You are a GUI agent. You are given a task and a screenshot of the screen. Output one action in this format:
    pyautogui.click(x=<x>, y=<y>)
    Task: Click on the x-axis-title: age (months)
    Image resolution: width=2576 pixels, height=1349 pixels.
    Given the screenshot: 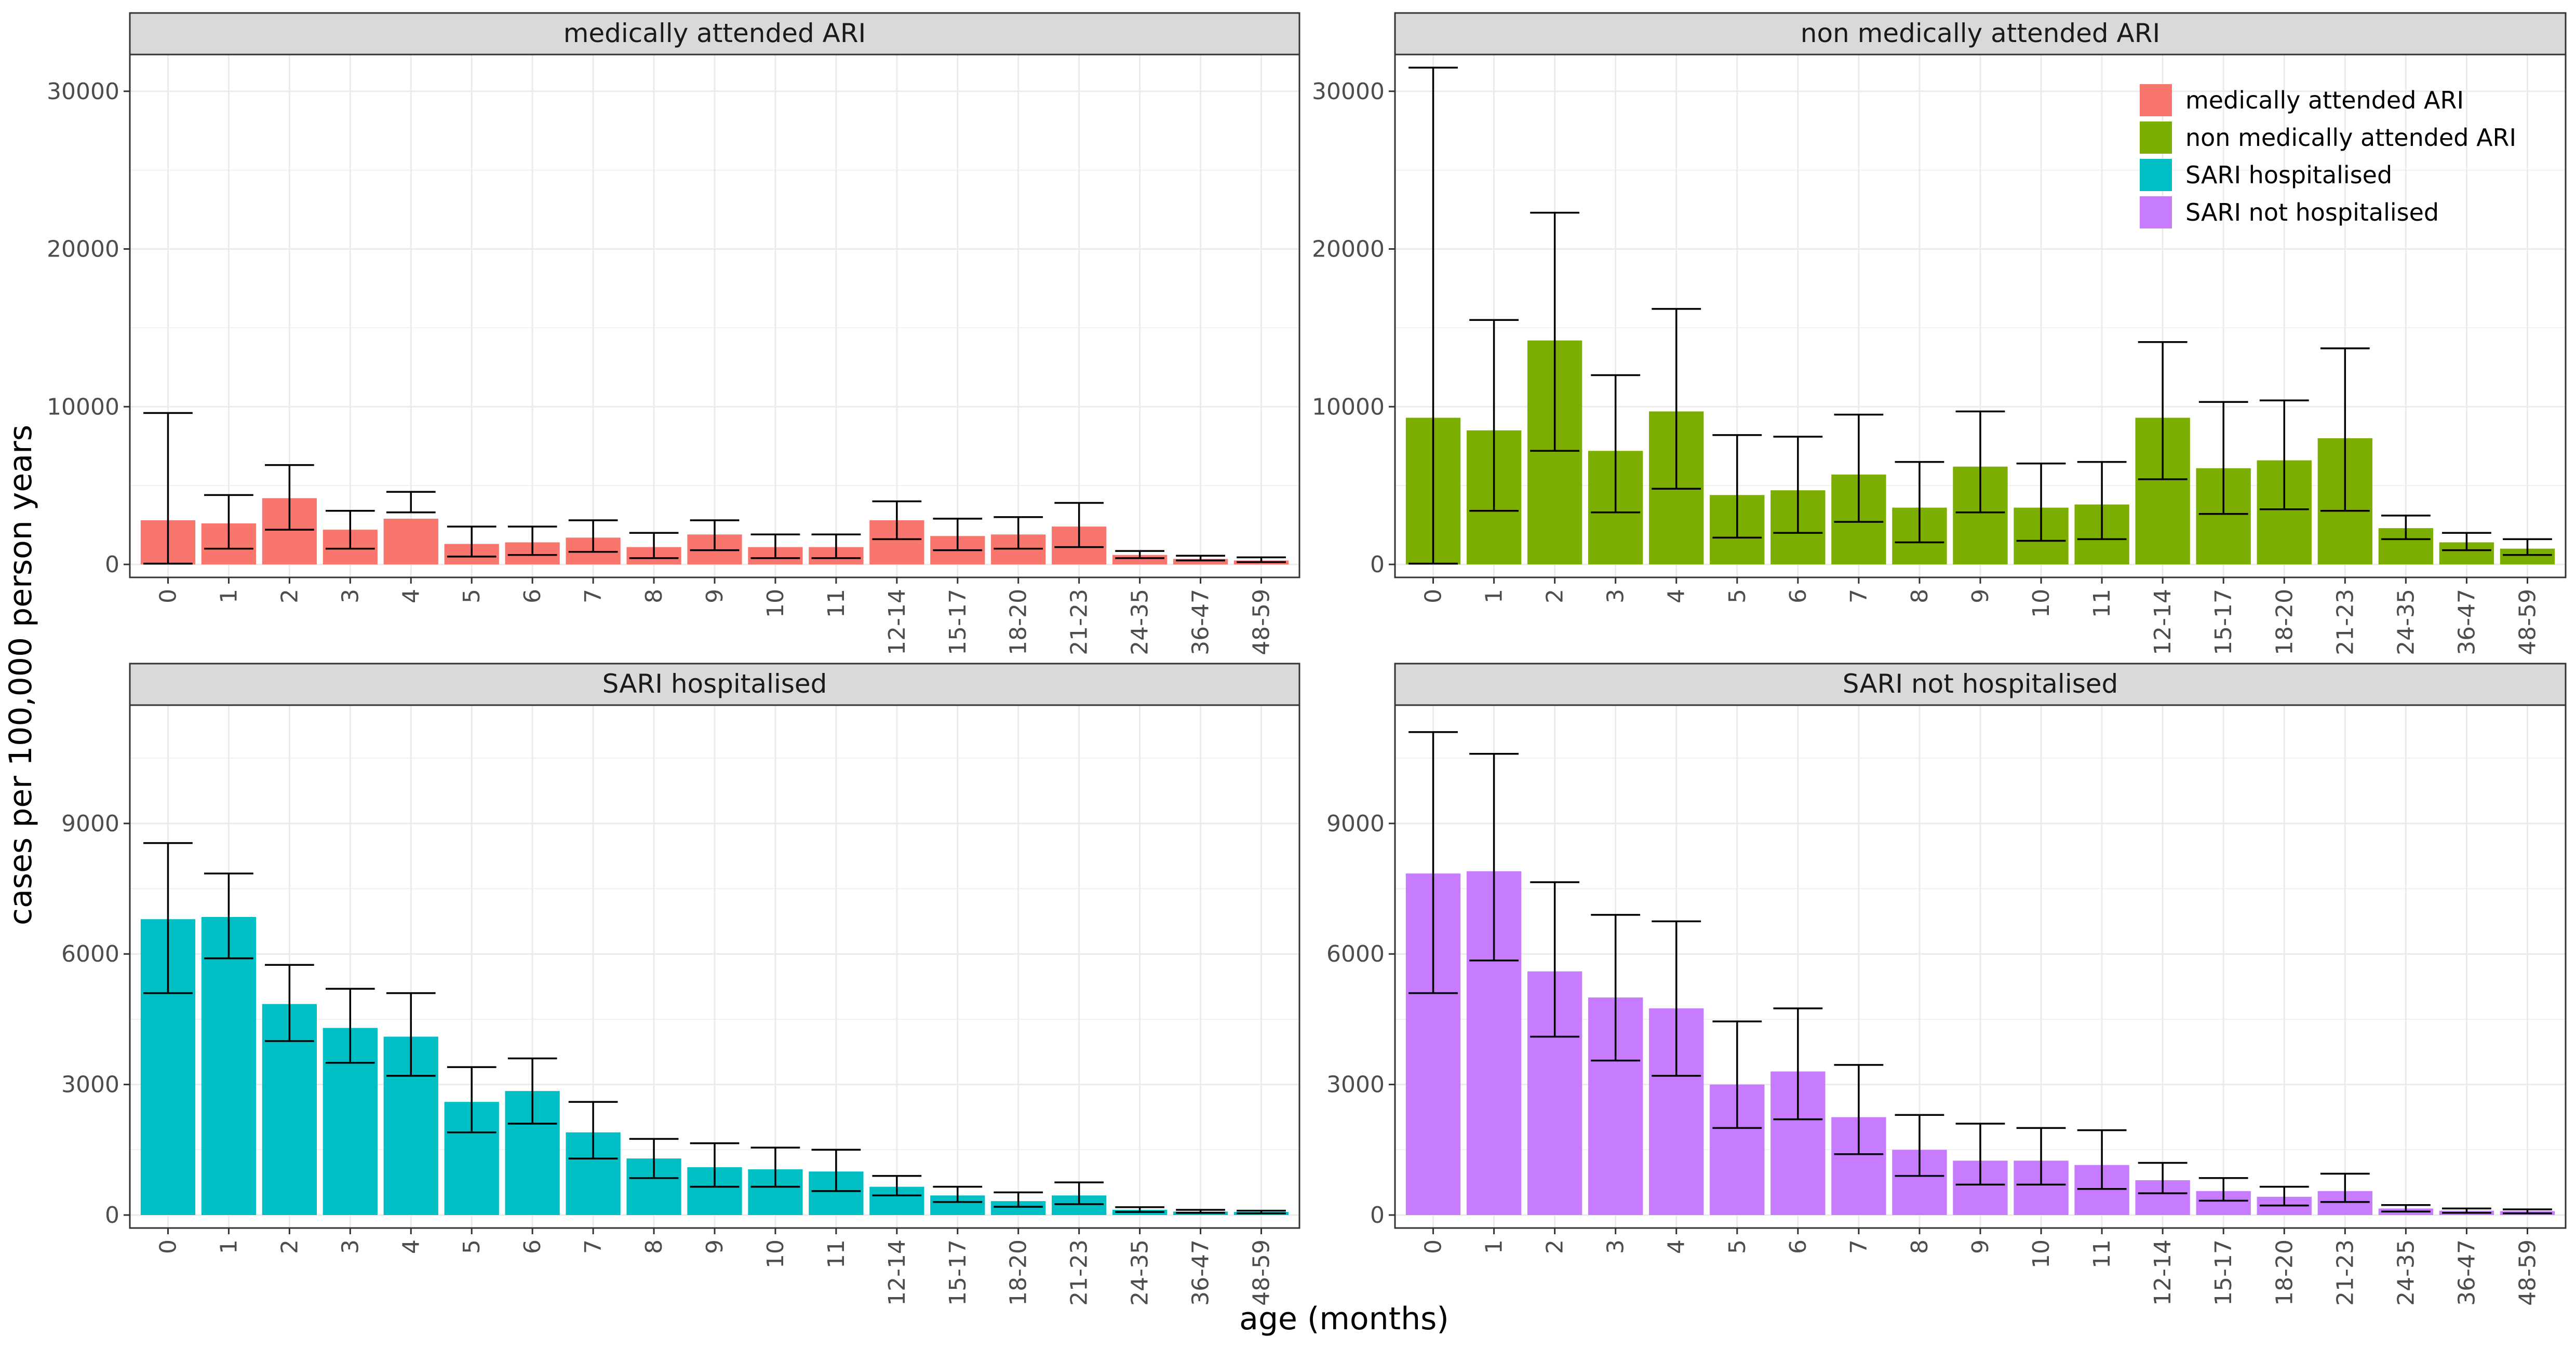 What is the action you would take?
    pyautogui.click(x=1344, y=1319)
    